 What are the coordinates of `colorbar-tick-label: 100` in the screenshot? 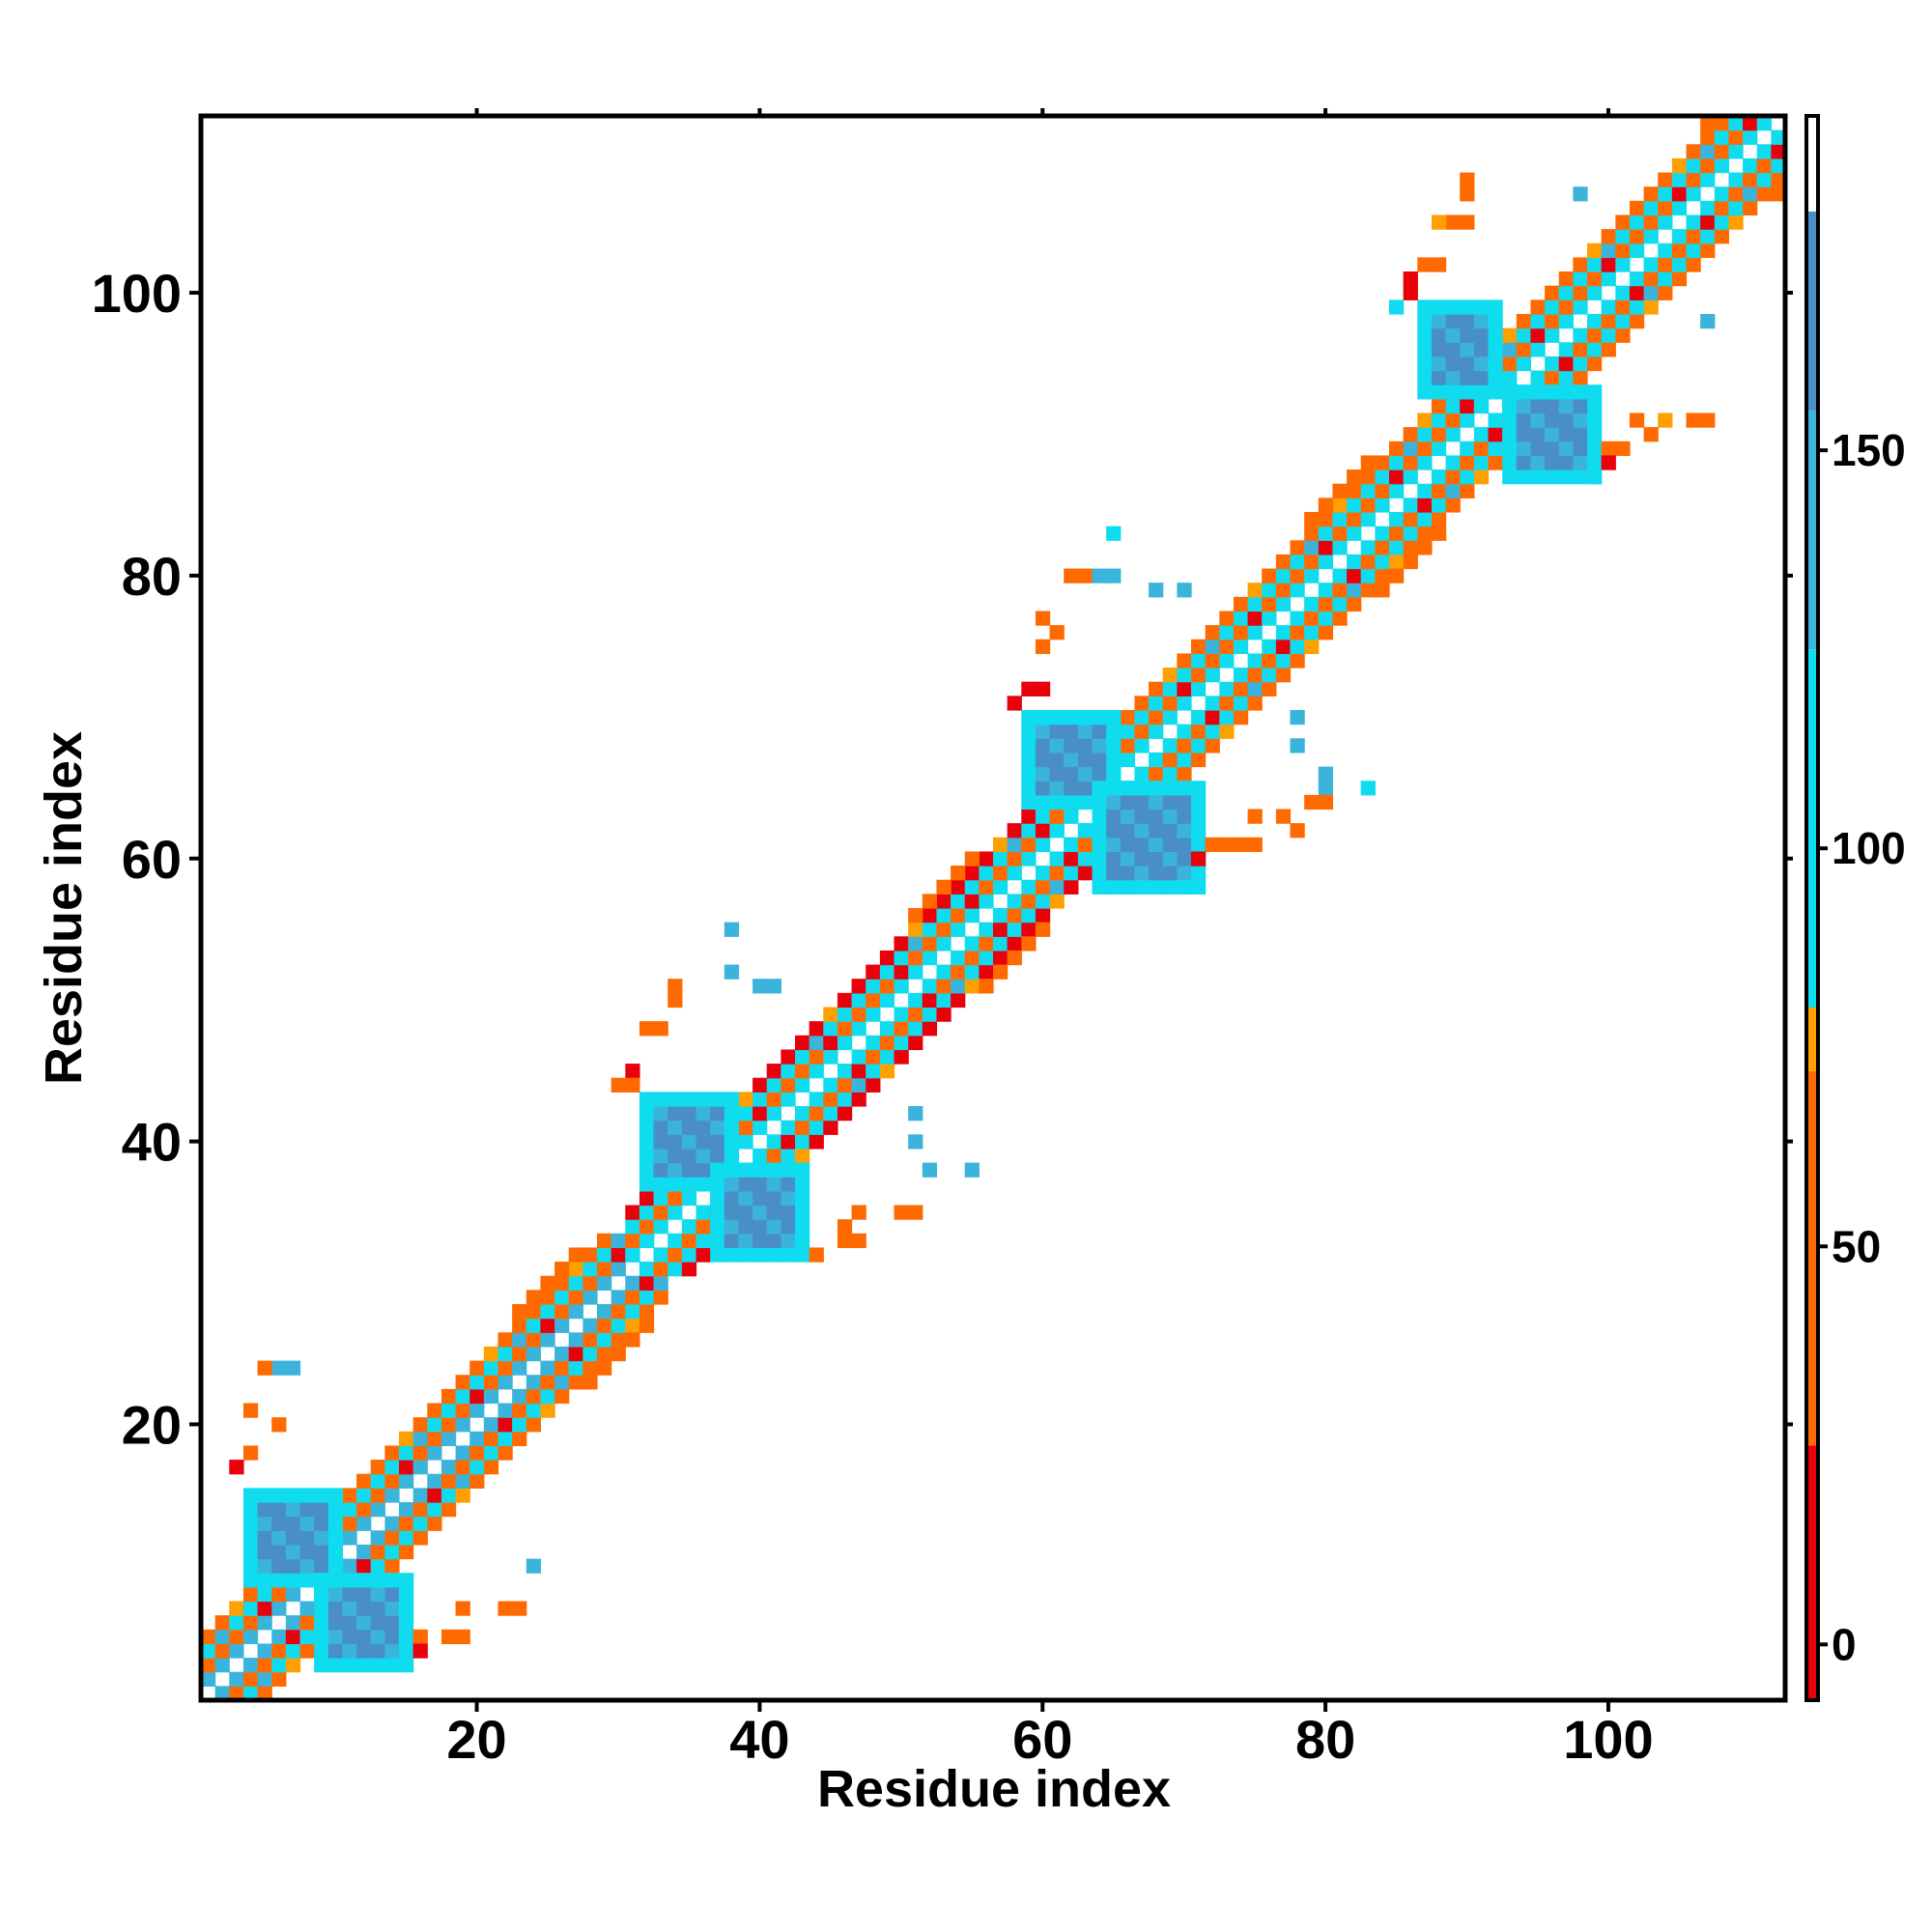 It's located at (1869, 848).